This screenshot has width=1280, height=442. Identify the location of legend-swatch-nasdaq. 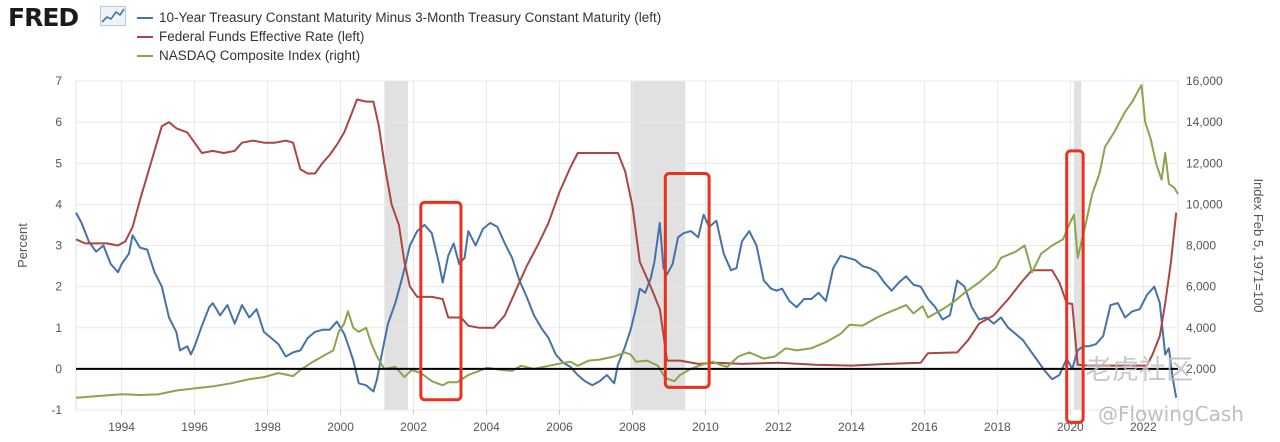
(145, 55).